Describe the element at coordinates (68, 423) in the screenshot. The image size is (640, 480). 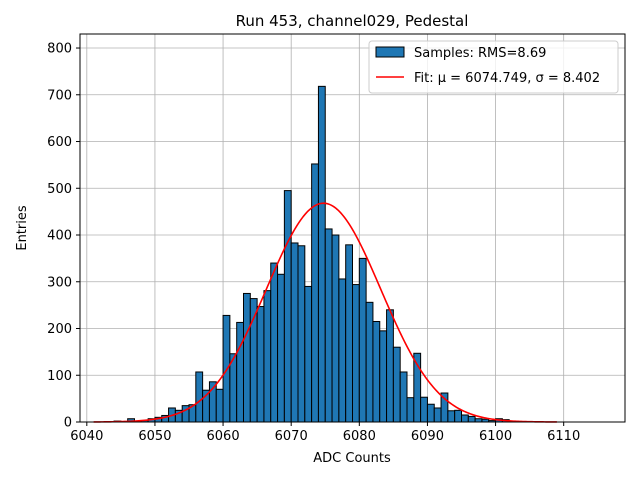
I see `y-tick-label: 0` at that location.